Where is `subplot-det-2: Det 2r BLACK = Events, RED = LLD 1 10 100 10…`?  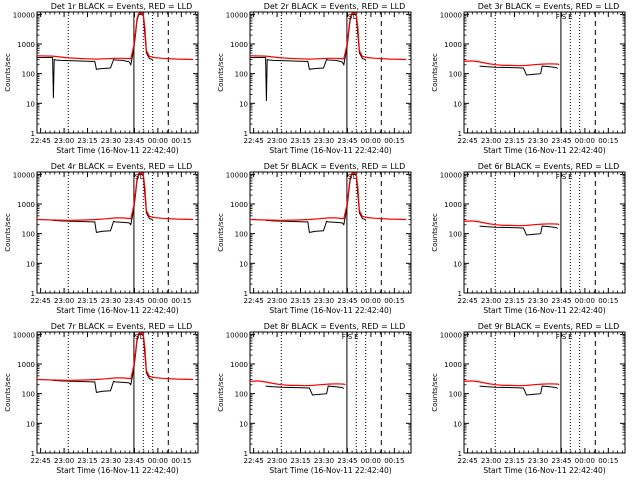 subplot-det-2: Det 2r BLACK = Events, RED = LLD 1 10 100 10… is located at coordinates (314, 78).